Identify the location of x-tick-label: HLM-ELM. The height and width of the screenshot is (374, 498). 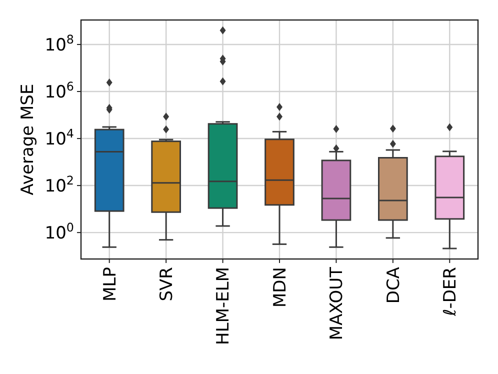
(224, 306).